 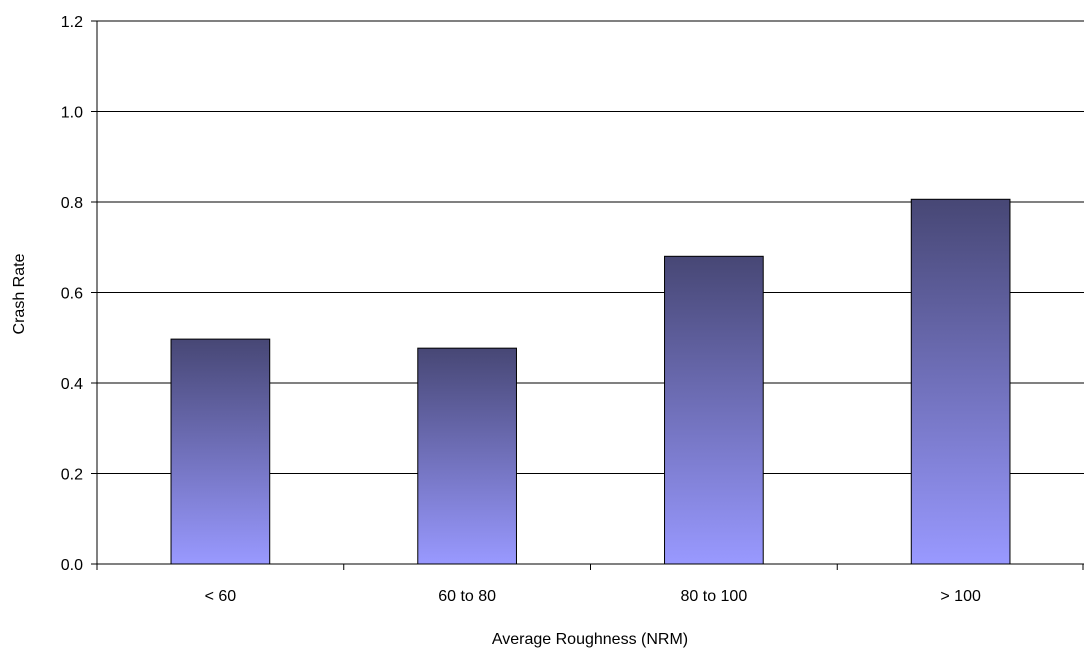 What do you see at coordinates (72, 384) in the screenshot?
I see `y-tick-label: 0.4` at bounding box center [72, 384].